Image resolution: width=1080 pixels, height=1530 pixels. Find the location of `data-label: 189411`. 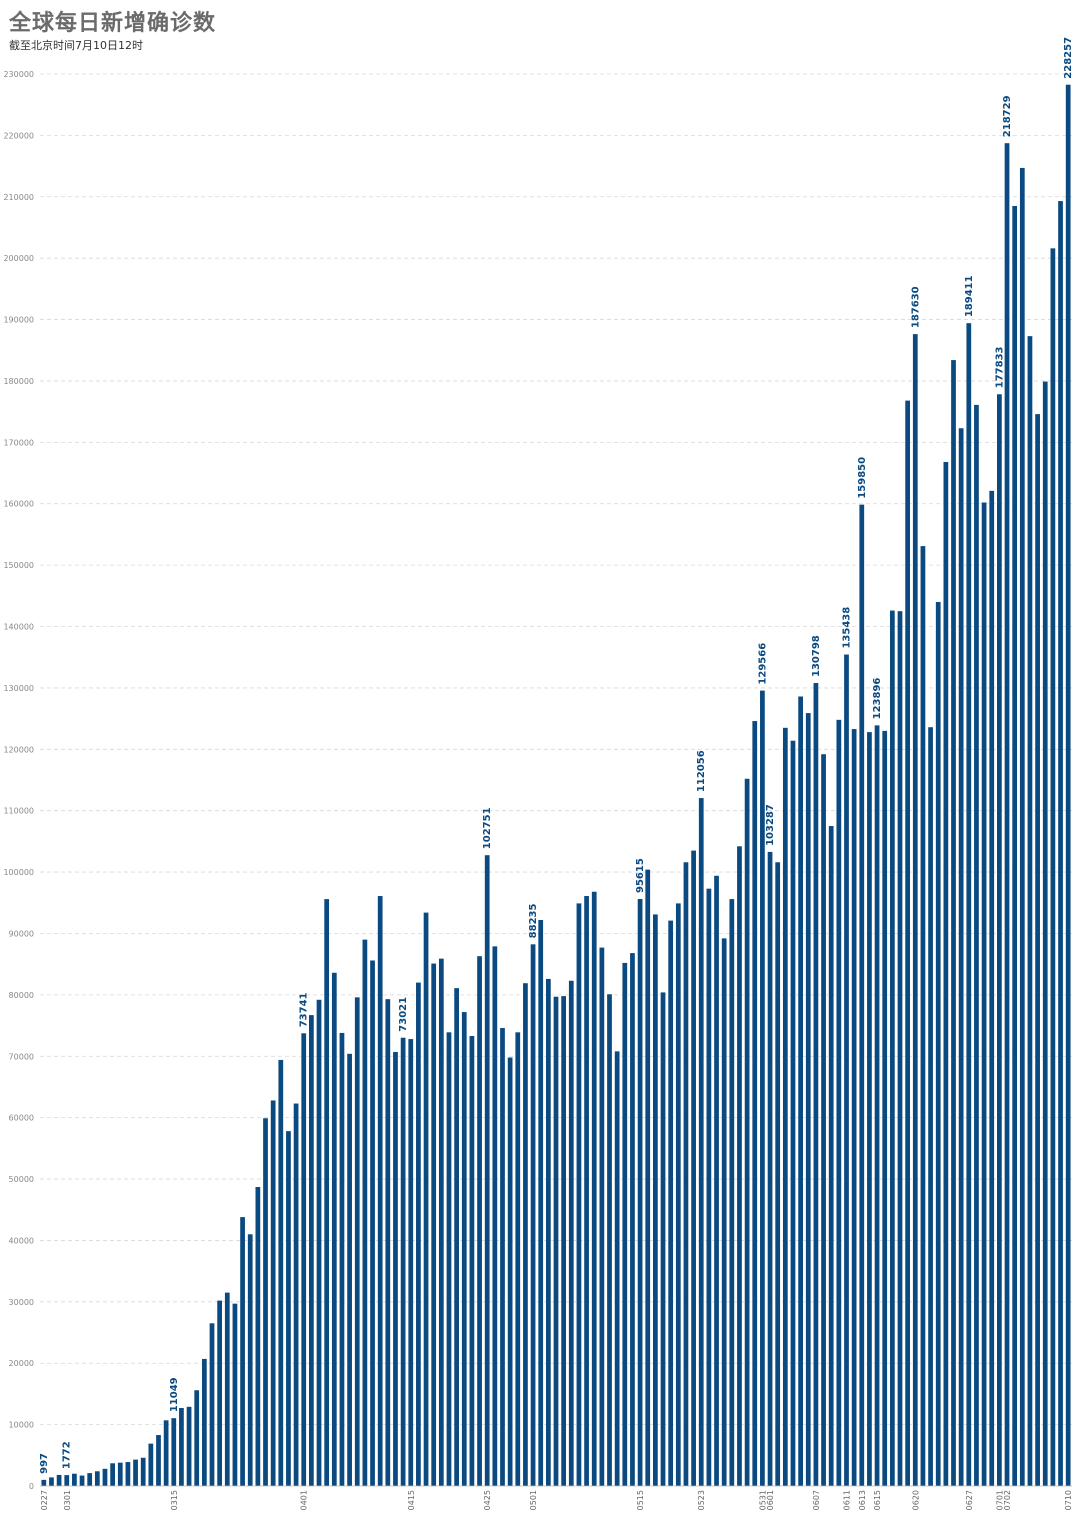

data-label: 189411 is located at coordinates (969, 296).